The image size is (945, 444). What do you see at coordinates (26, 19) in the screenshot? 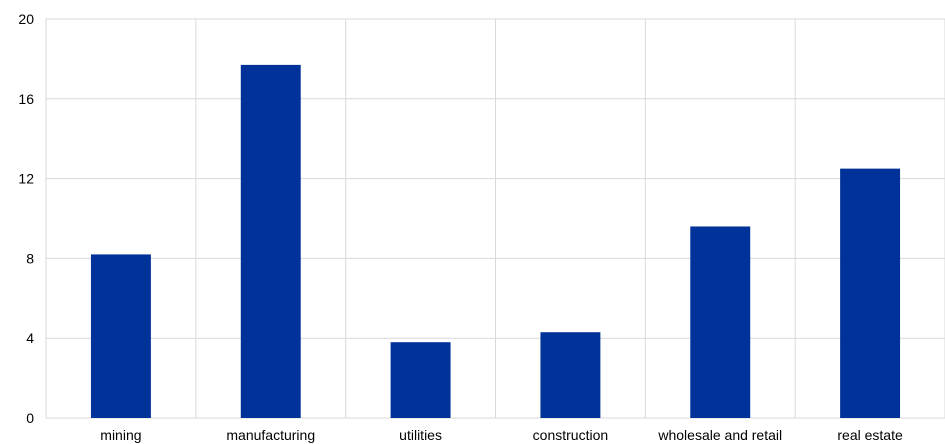
I see `y-tick-label: 20` at bounding box center [26, 19].